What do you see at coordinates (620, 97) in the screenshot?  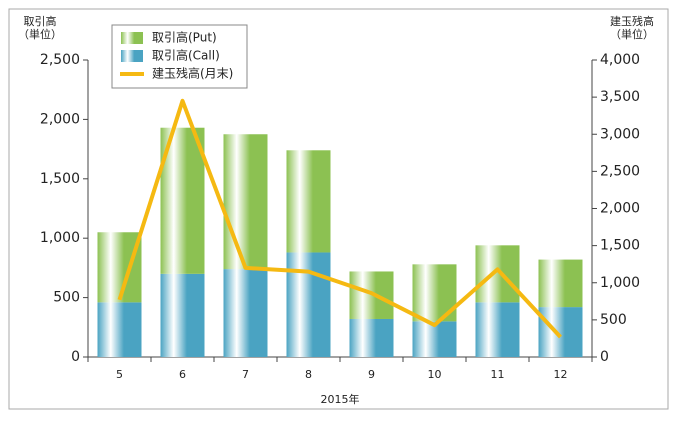 I see `y2-tick-label: 3,500` at bounding box center [620, 97].